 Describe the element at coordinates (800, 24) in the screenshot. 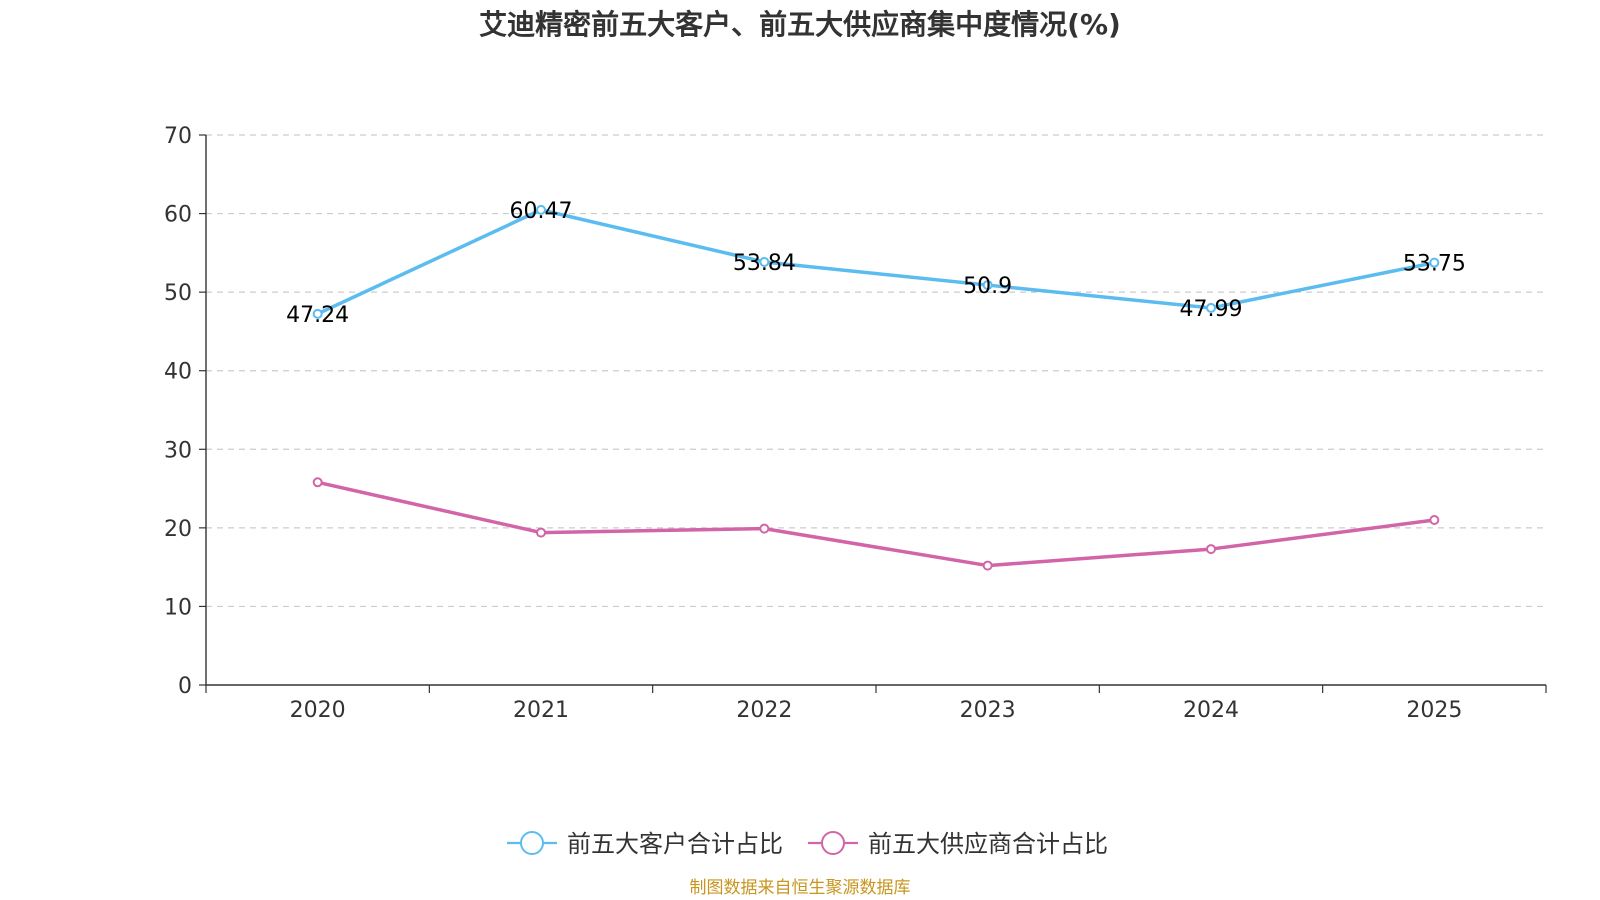

I see `chart-title: 艾迪精密前五大客户、前五大供应商集中度情况(%)` at that location.